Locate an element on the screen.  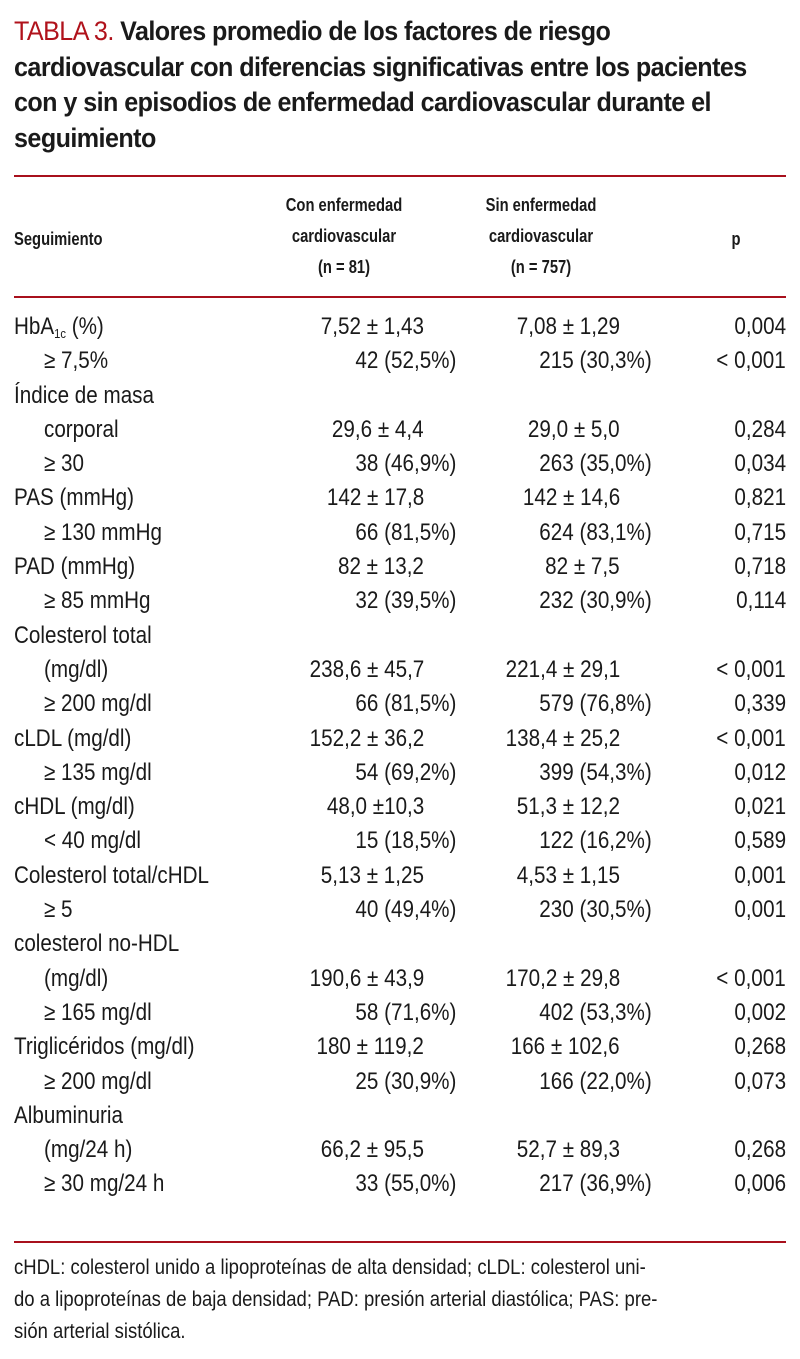
p-value-cell: 0,004 is located at coordinates (760, 326).